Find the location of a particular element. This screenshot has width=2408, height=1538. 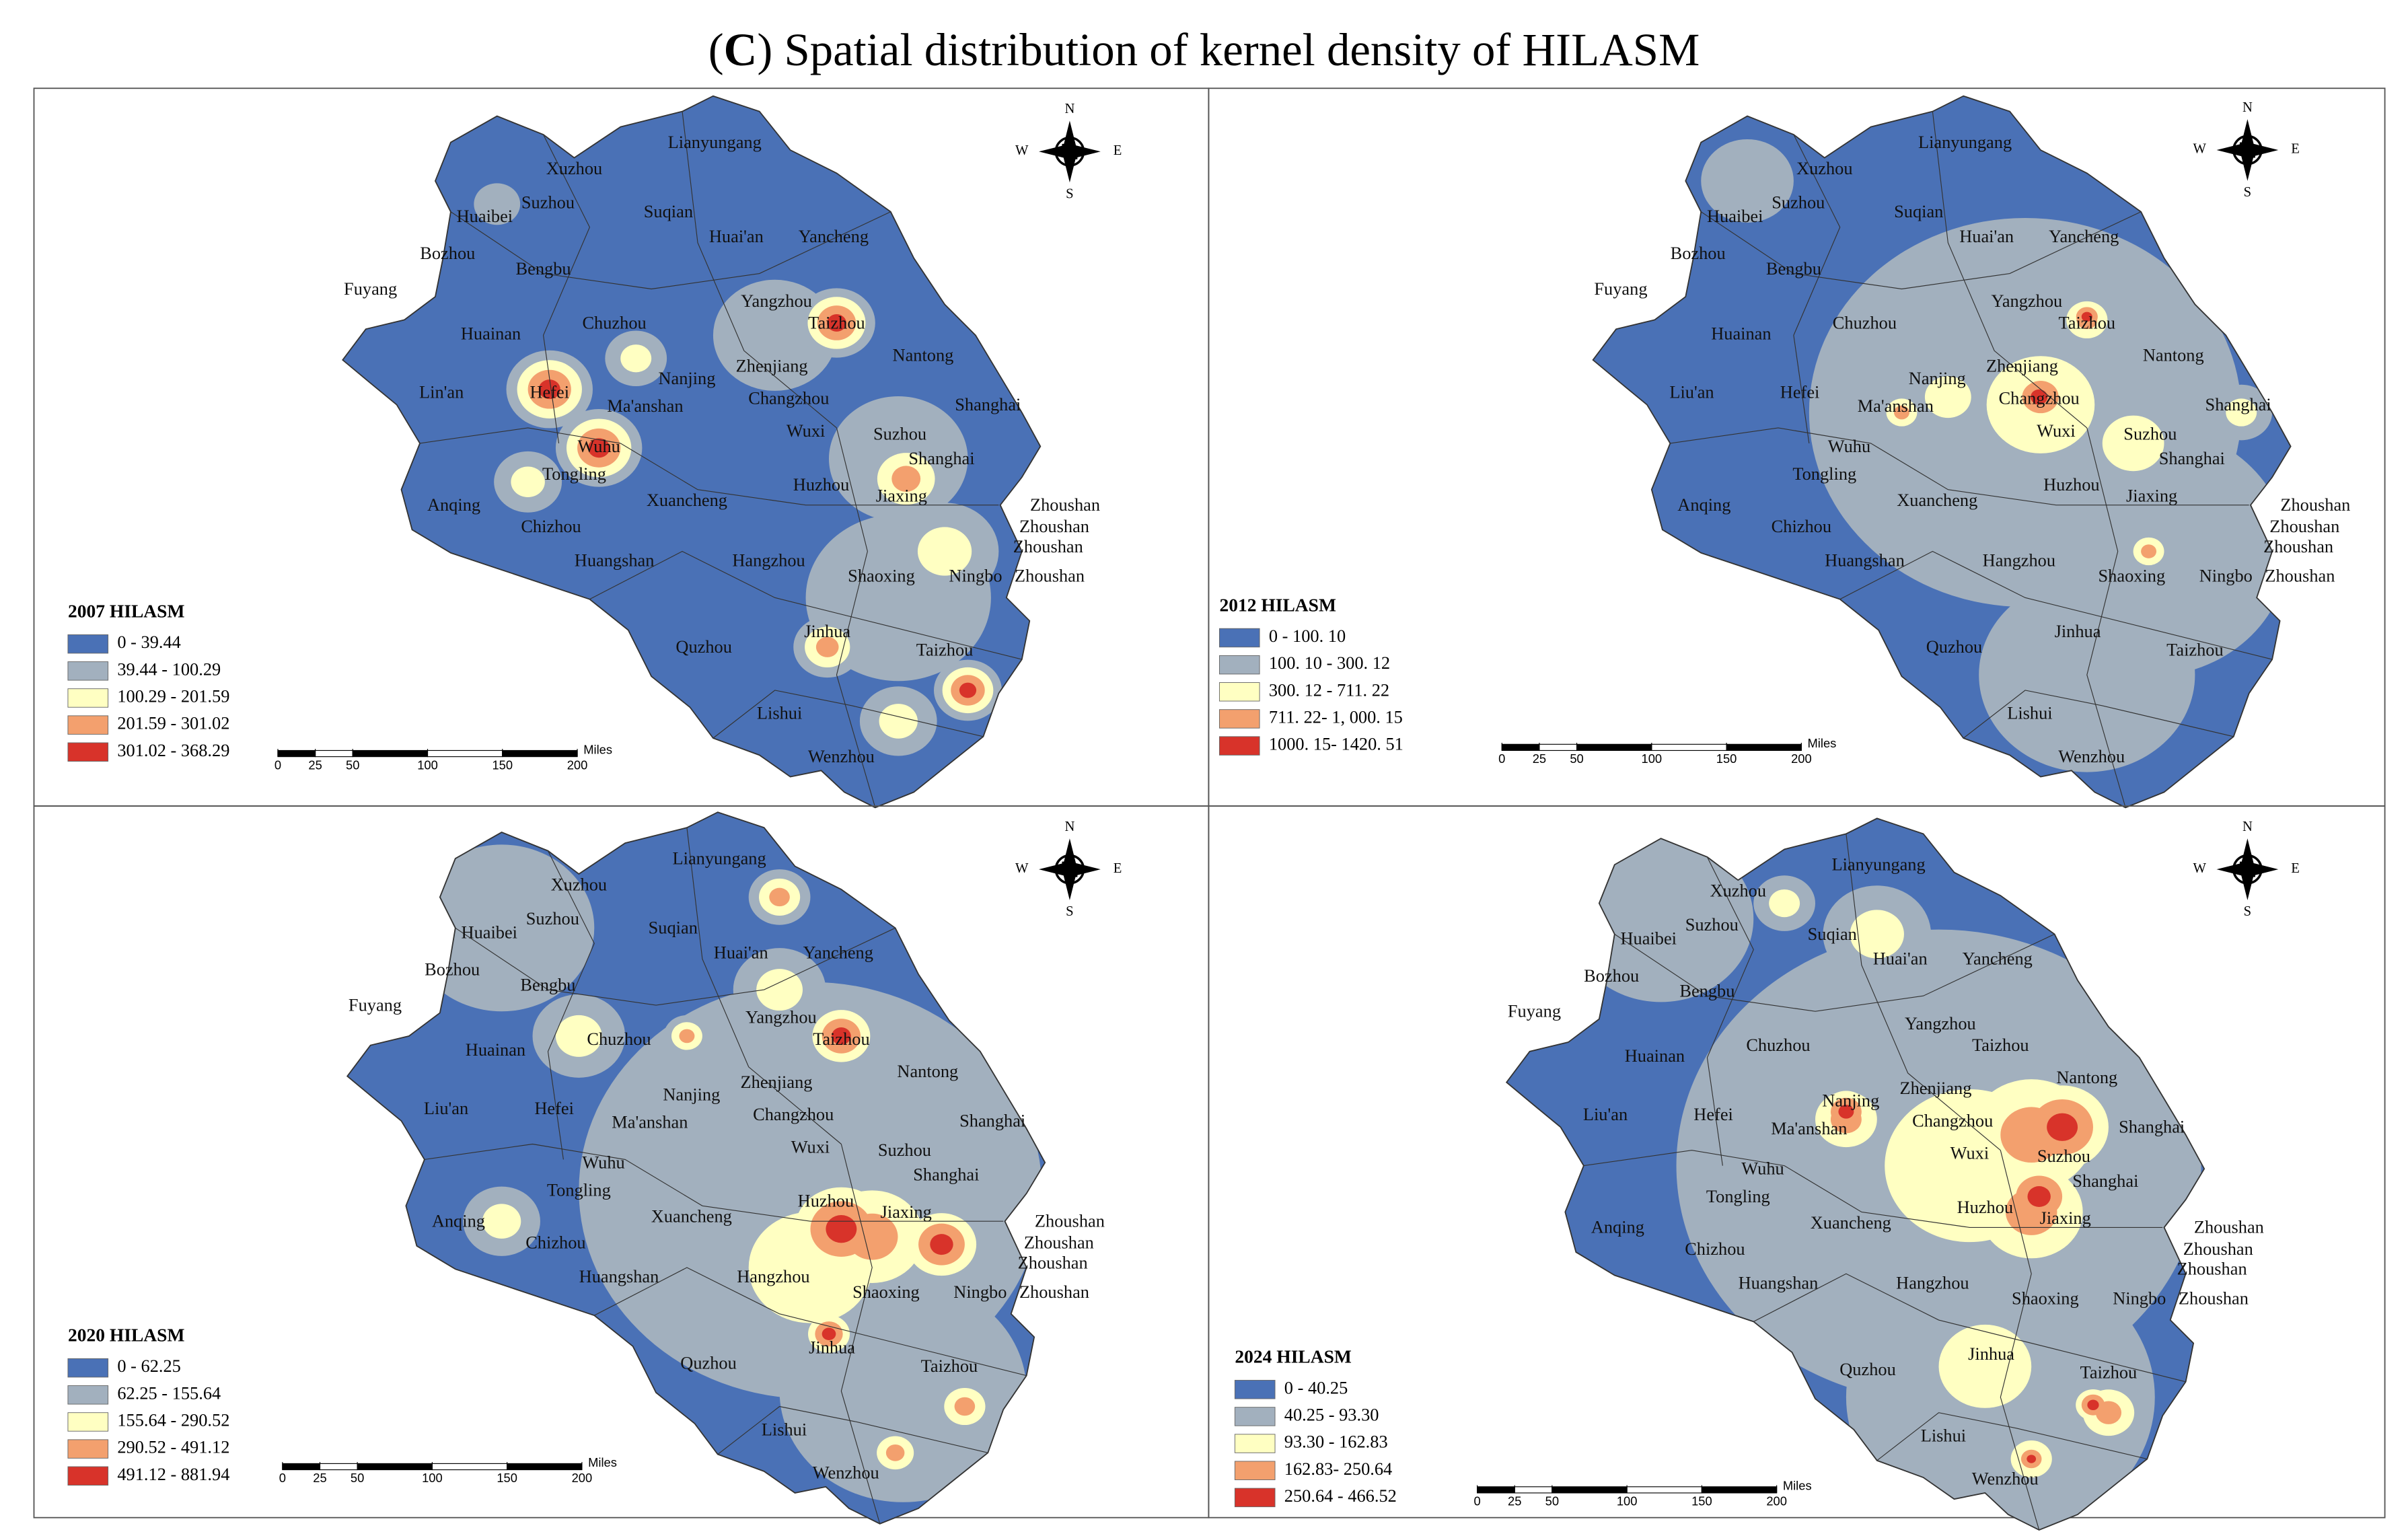

scale-label: 25 is located at coordinates (1540, 759).